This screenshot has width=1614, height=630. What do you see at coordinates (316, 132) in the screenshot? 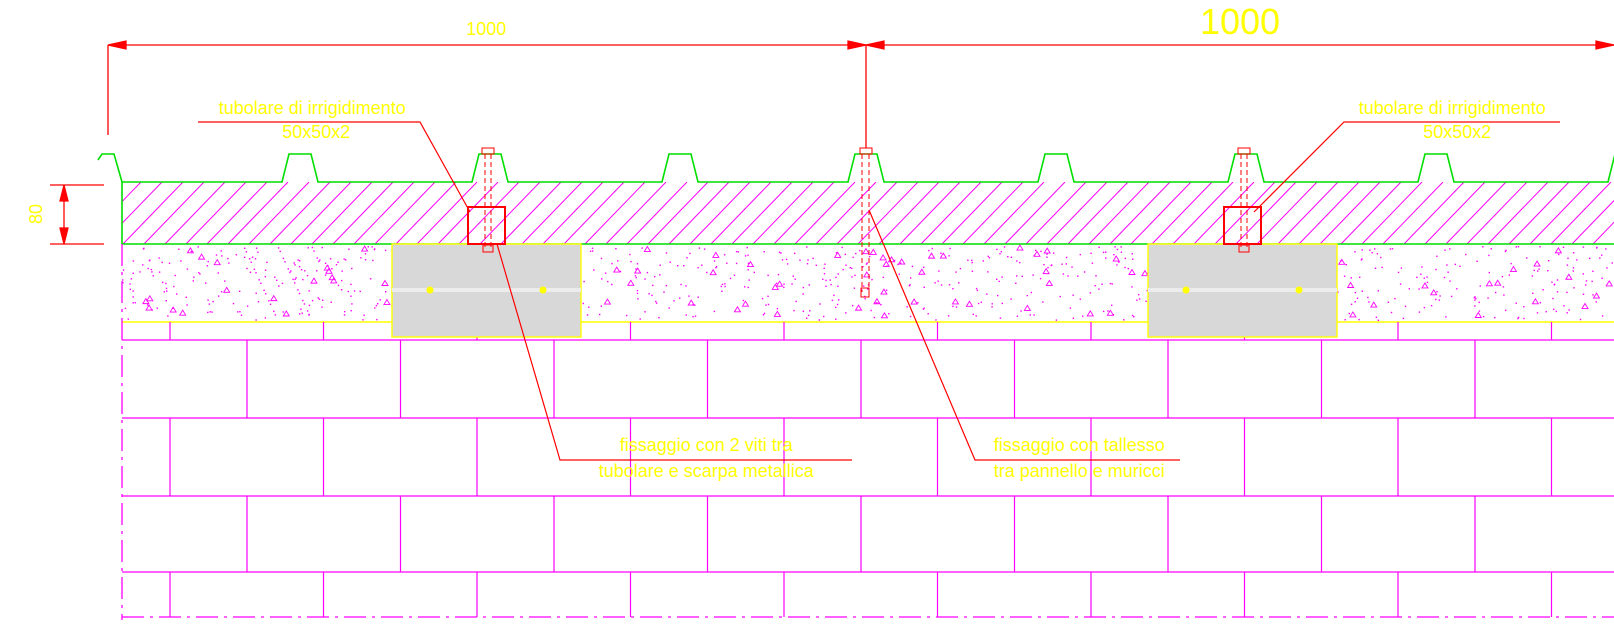
I see `label-stiffener-left-line2: 50x50x2` at bounding box center [316, 132].